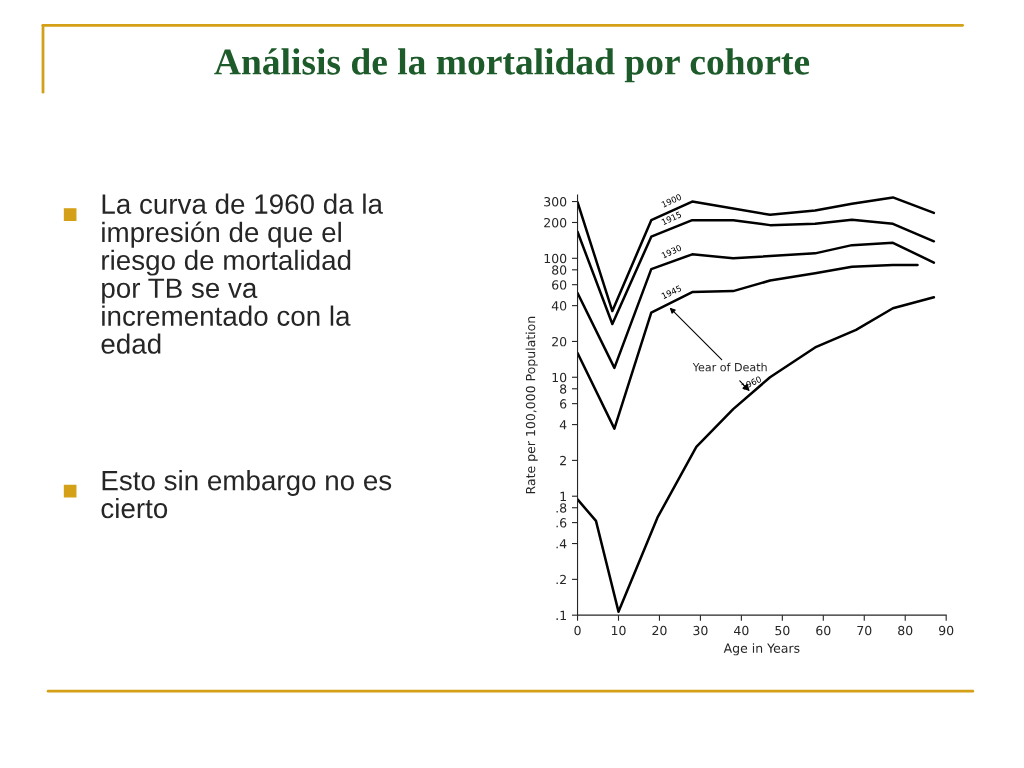  What do you see at coordinates (782, 630) in the screenshot?
I see `x-tick-label: 50` at bounding box center [782, 630].